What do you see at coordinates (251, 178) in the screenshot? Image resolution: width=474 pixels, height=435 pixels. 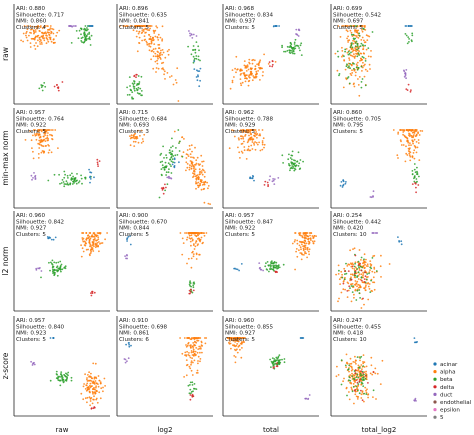 I see `point-acinar` at bounding box center [251, 178].